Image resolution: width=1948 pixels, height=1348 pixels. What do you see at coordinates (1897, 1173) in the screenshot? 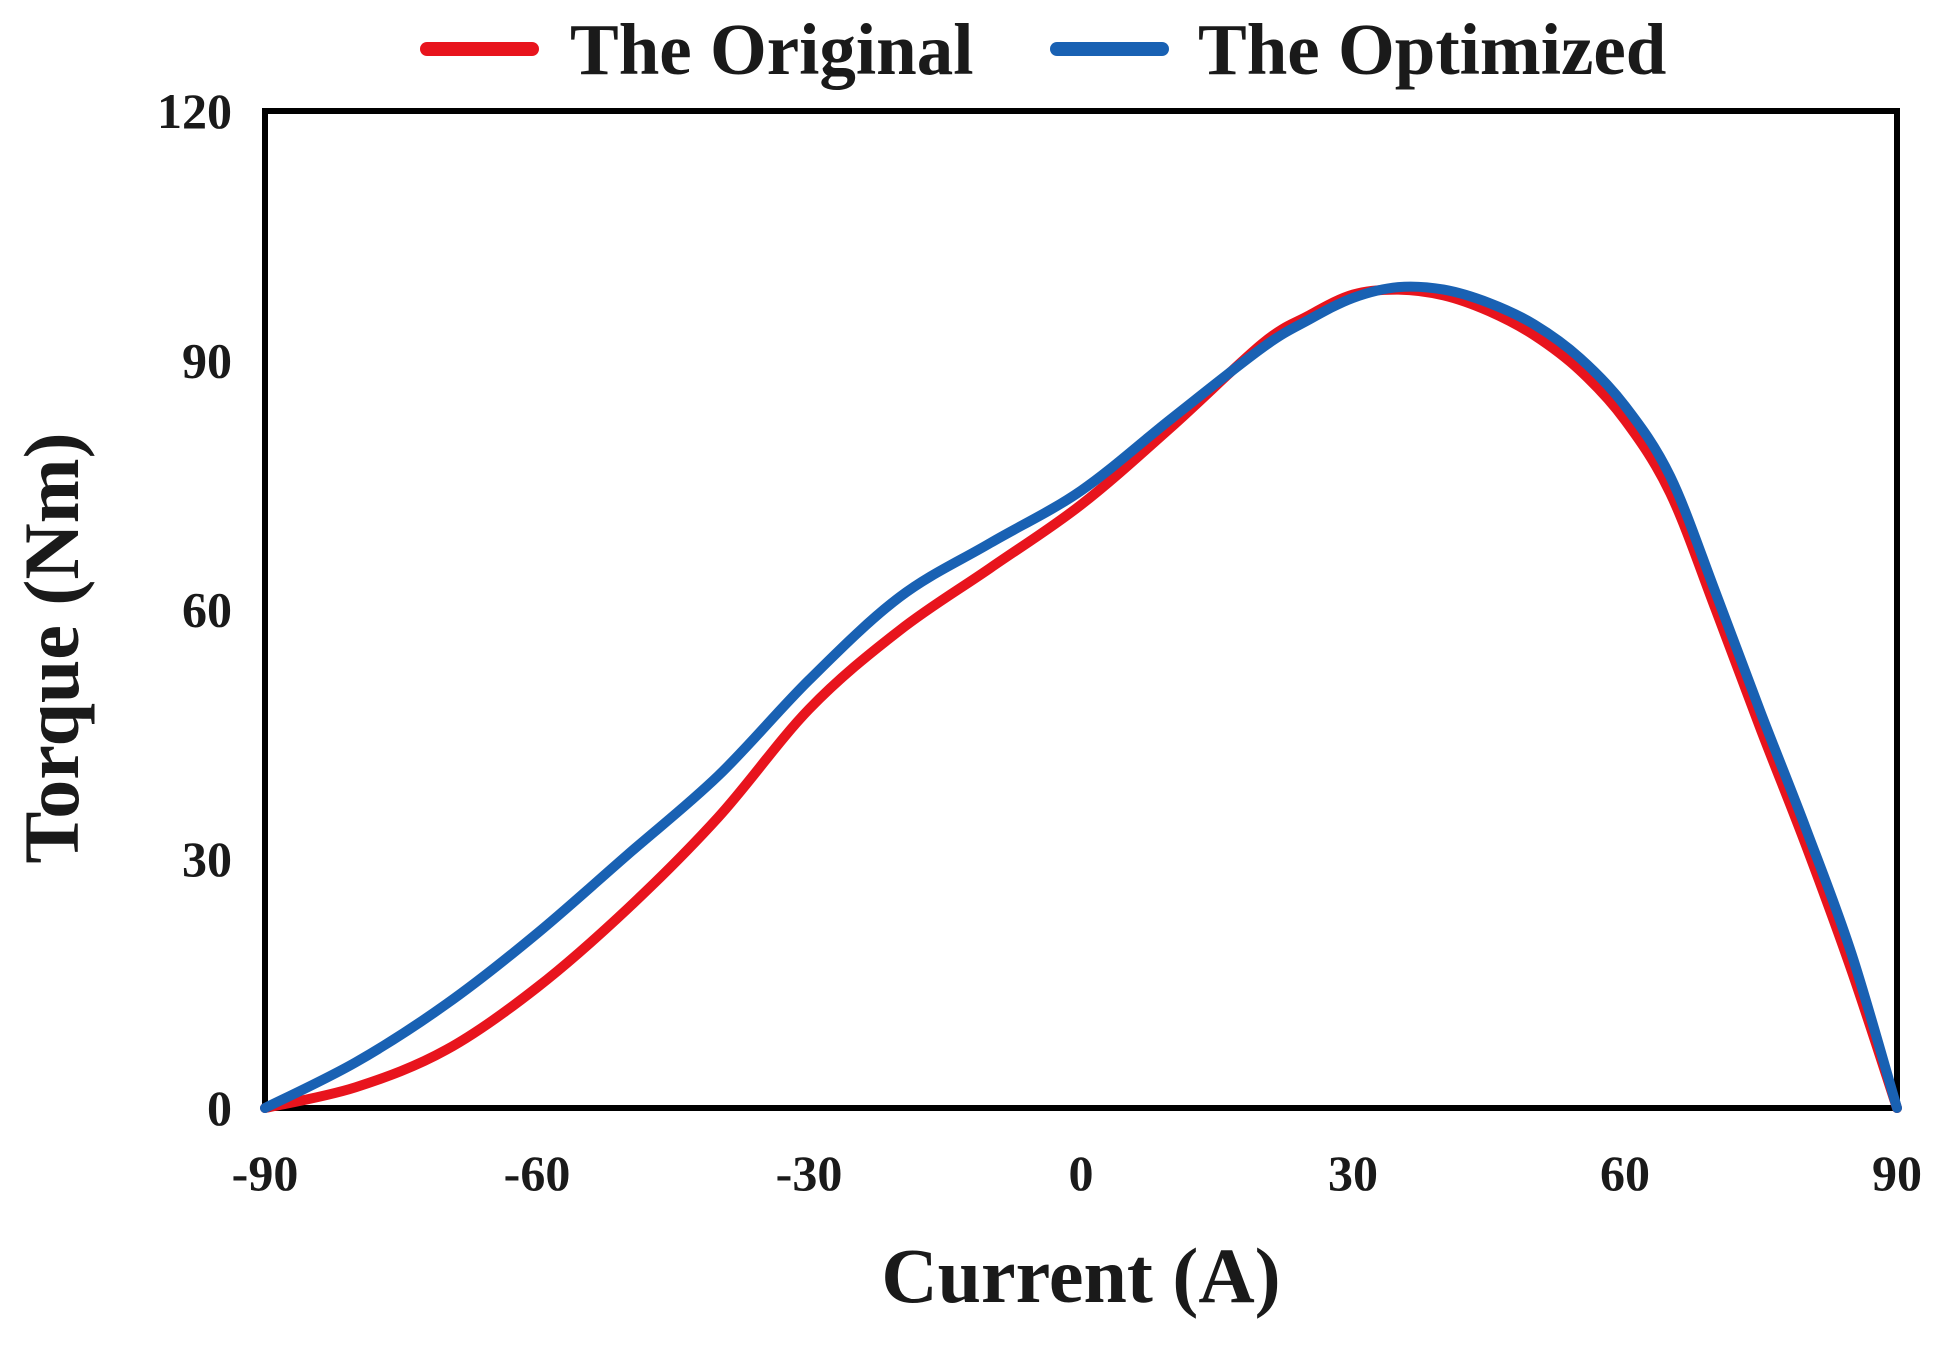
I see `x-tick-label: 90` at bounding box center [1897, 1173].